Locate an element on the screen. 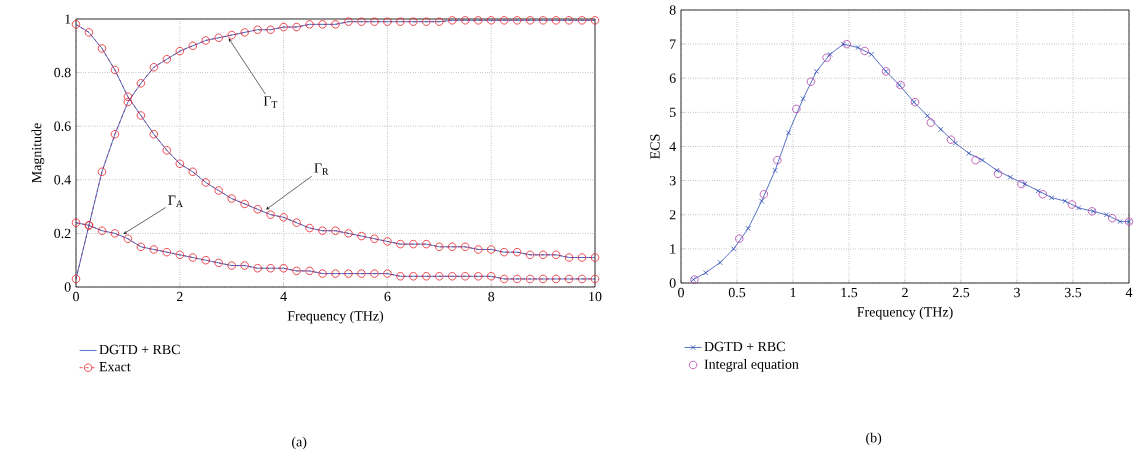 The image size is (1137, 458). x-tick-label: 4 is located at coordinates (283, 296).